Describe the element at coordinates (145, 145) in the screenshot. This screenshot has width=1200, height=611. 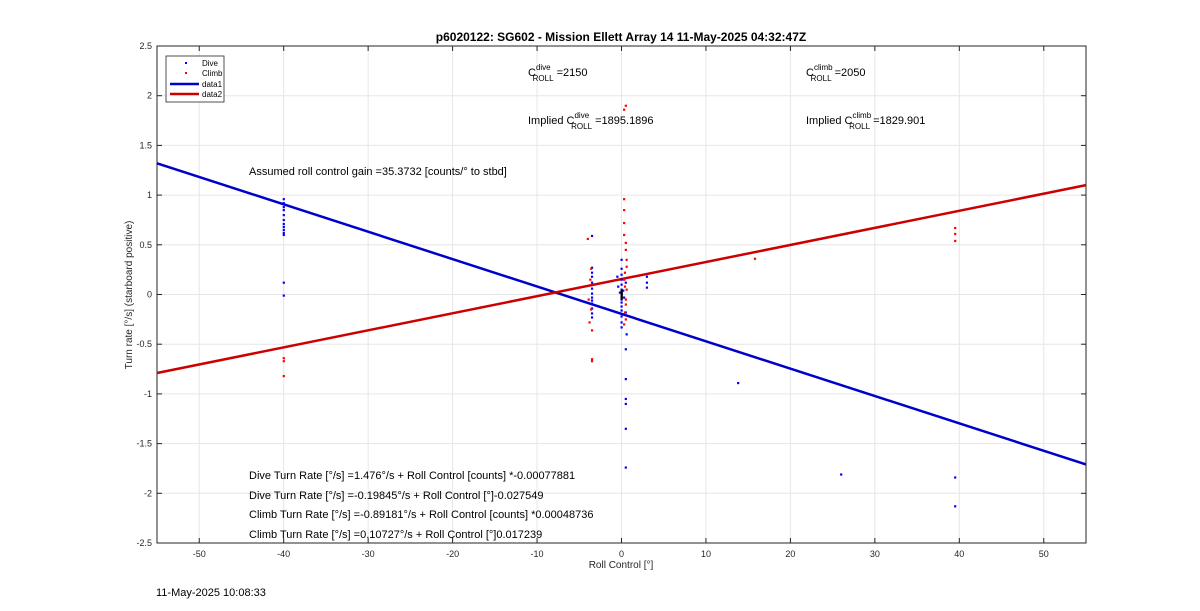
I see `y-tick-label: 1.5` at that location.